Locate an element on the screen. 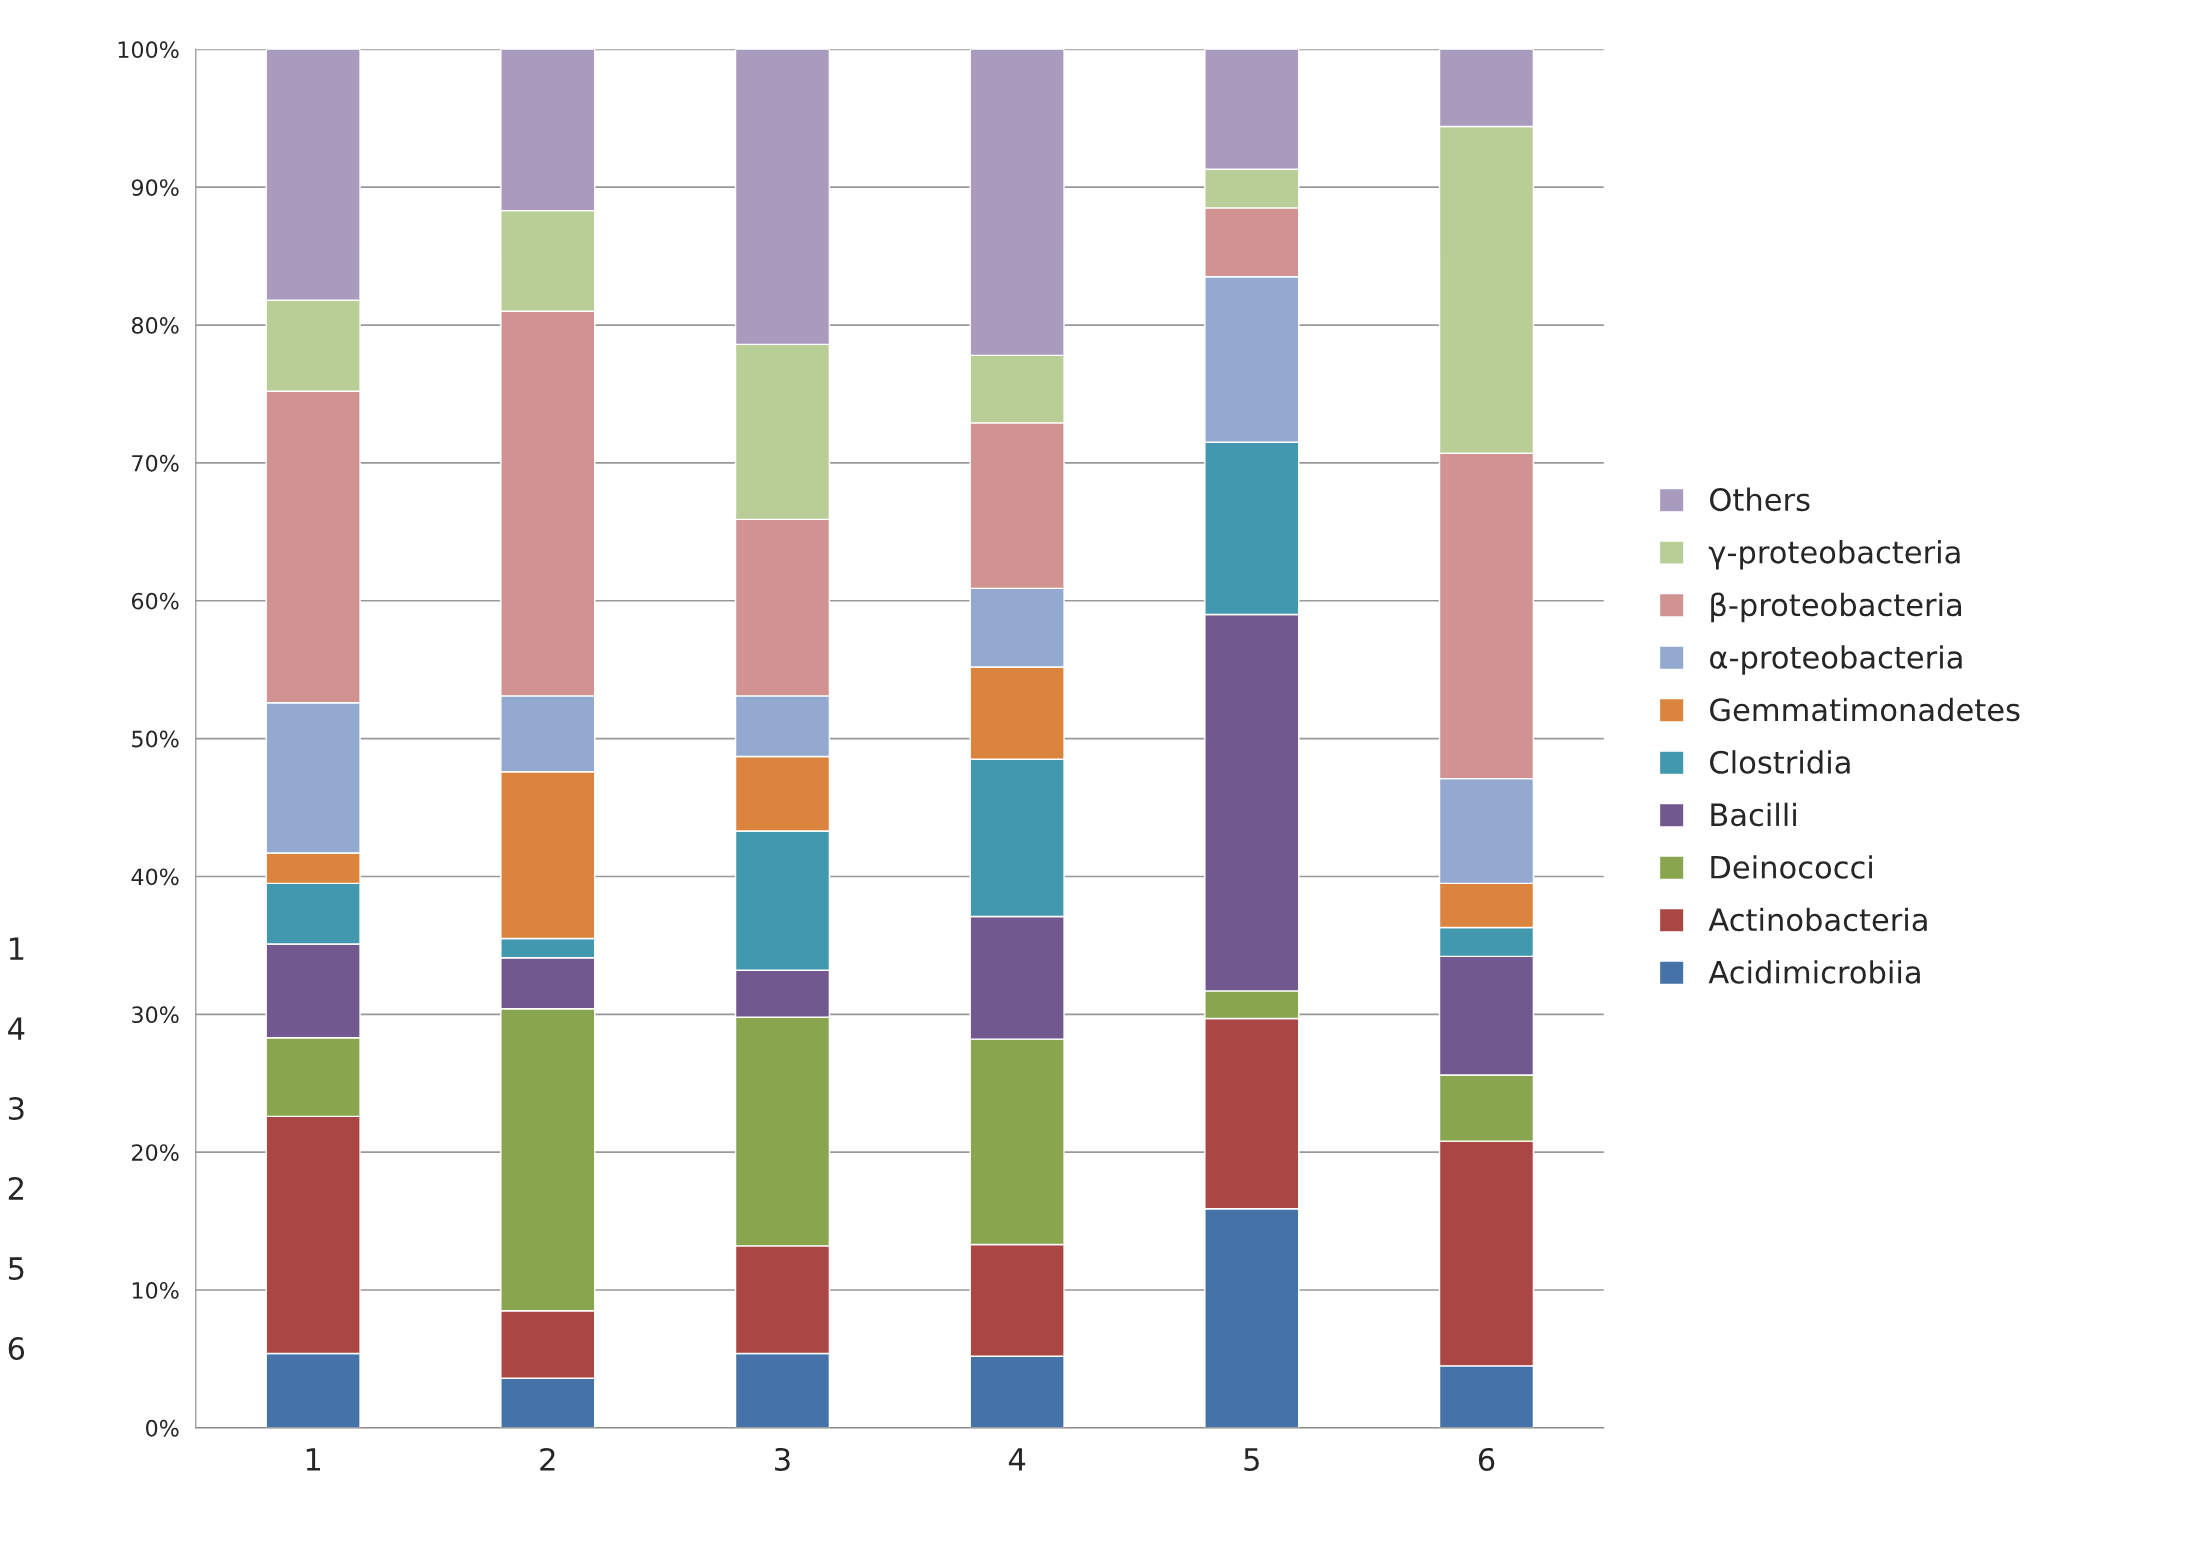 The width and height of the screenshot is (2200, 1542). legend-label: Deinococci is located at coordinates (1791, 867).